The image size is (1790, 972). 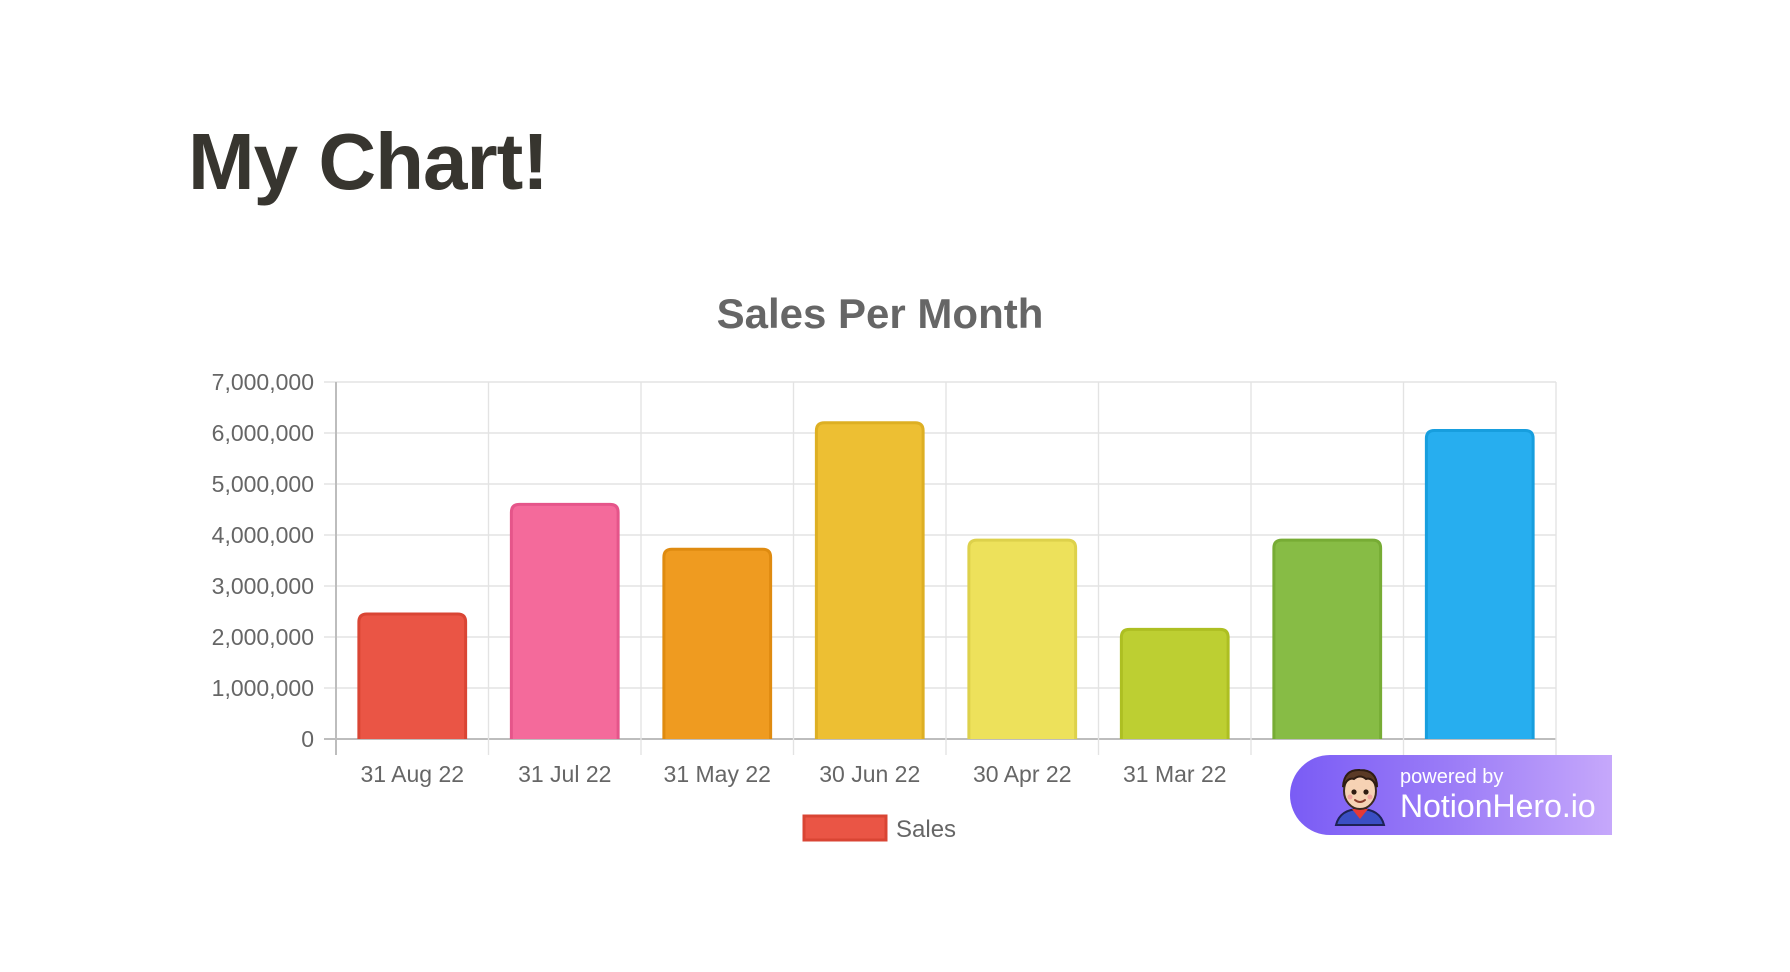 What do you see at coordinates (307, 739) in the screenshot?
I see `y-tick-label: 0` at bounding box center [307, 739].